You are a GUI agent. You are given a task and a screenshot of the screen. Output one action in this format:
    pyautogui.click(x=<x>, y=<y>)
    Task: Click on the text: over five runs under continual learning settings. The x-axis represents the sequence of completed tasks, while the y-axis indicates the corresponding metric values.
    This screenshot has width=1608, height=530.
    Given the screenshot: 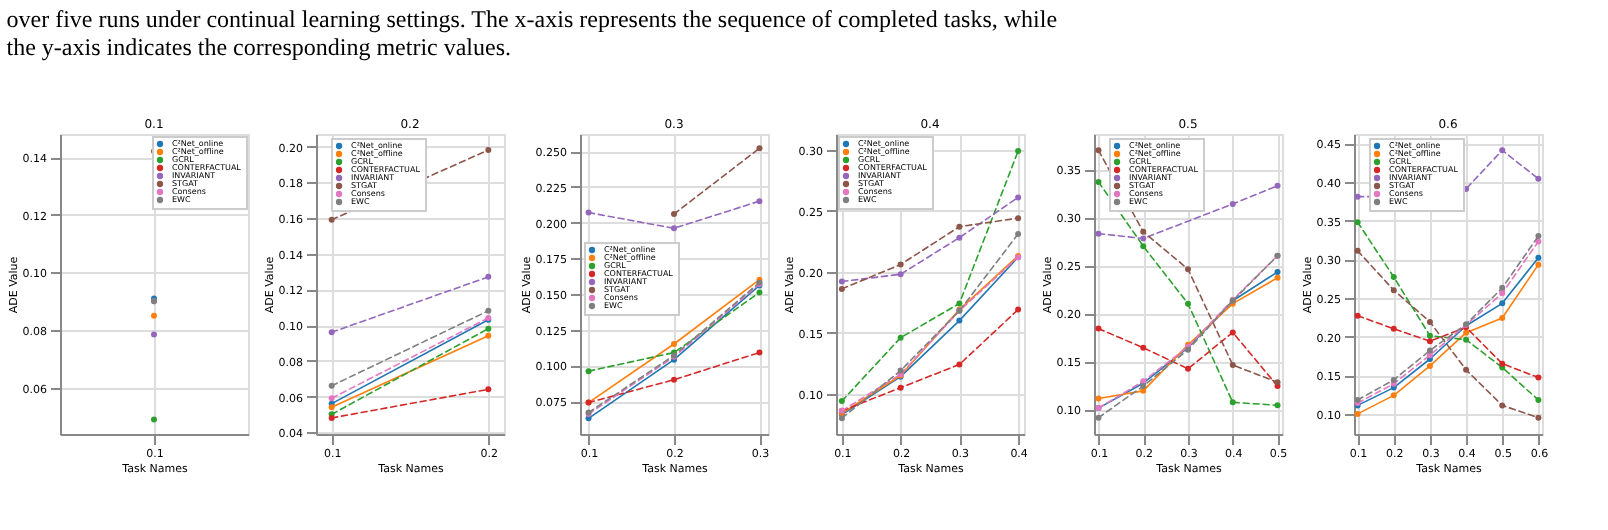 What is the action you would take?
    pyautogui.click(x=532, y=33)
    